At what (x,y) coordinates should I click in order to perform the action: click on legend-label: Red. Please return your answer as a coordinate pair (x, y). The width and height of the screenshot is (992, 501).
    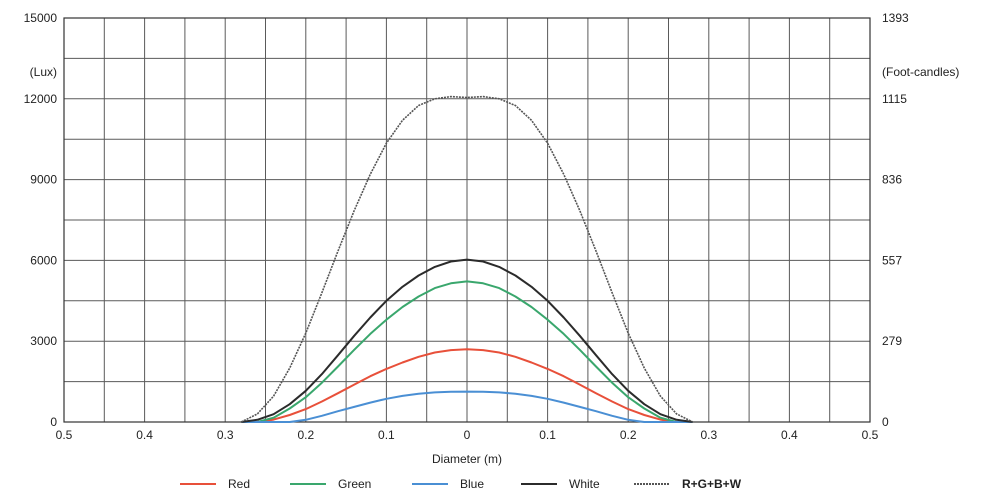
    Looking at the image, I should click on (239, 484).